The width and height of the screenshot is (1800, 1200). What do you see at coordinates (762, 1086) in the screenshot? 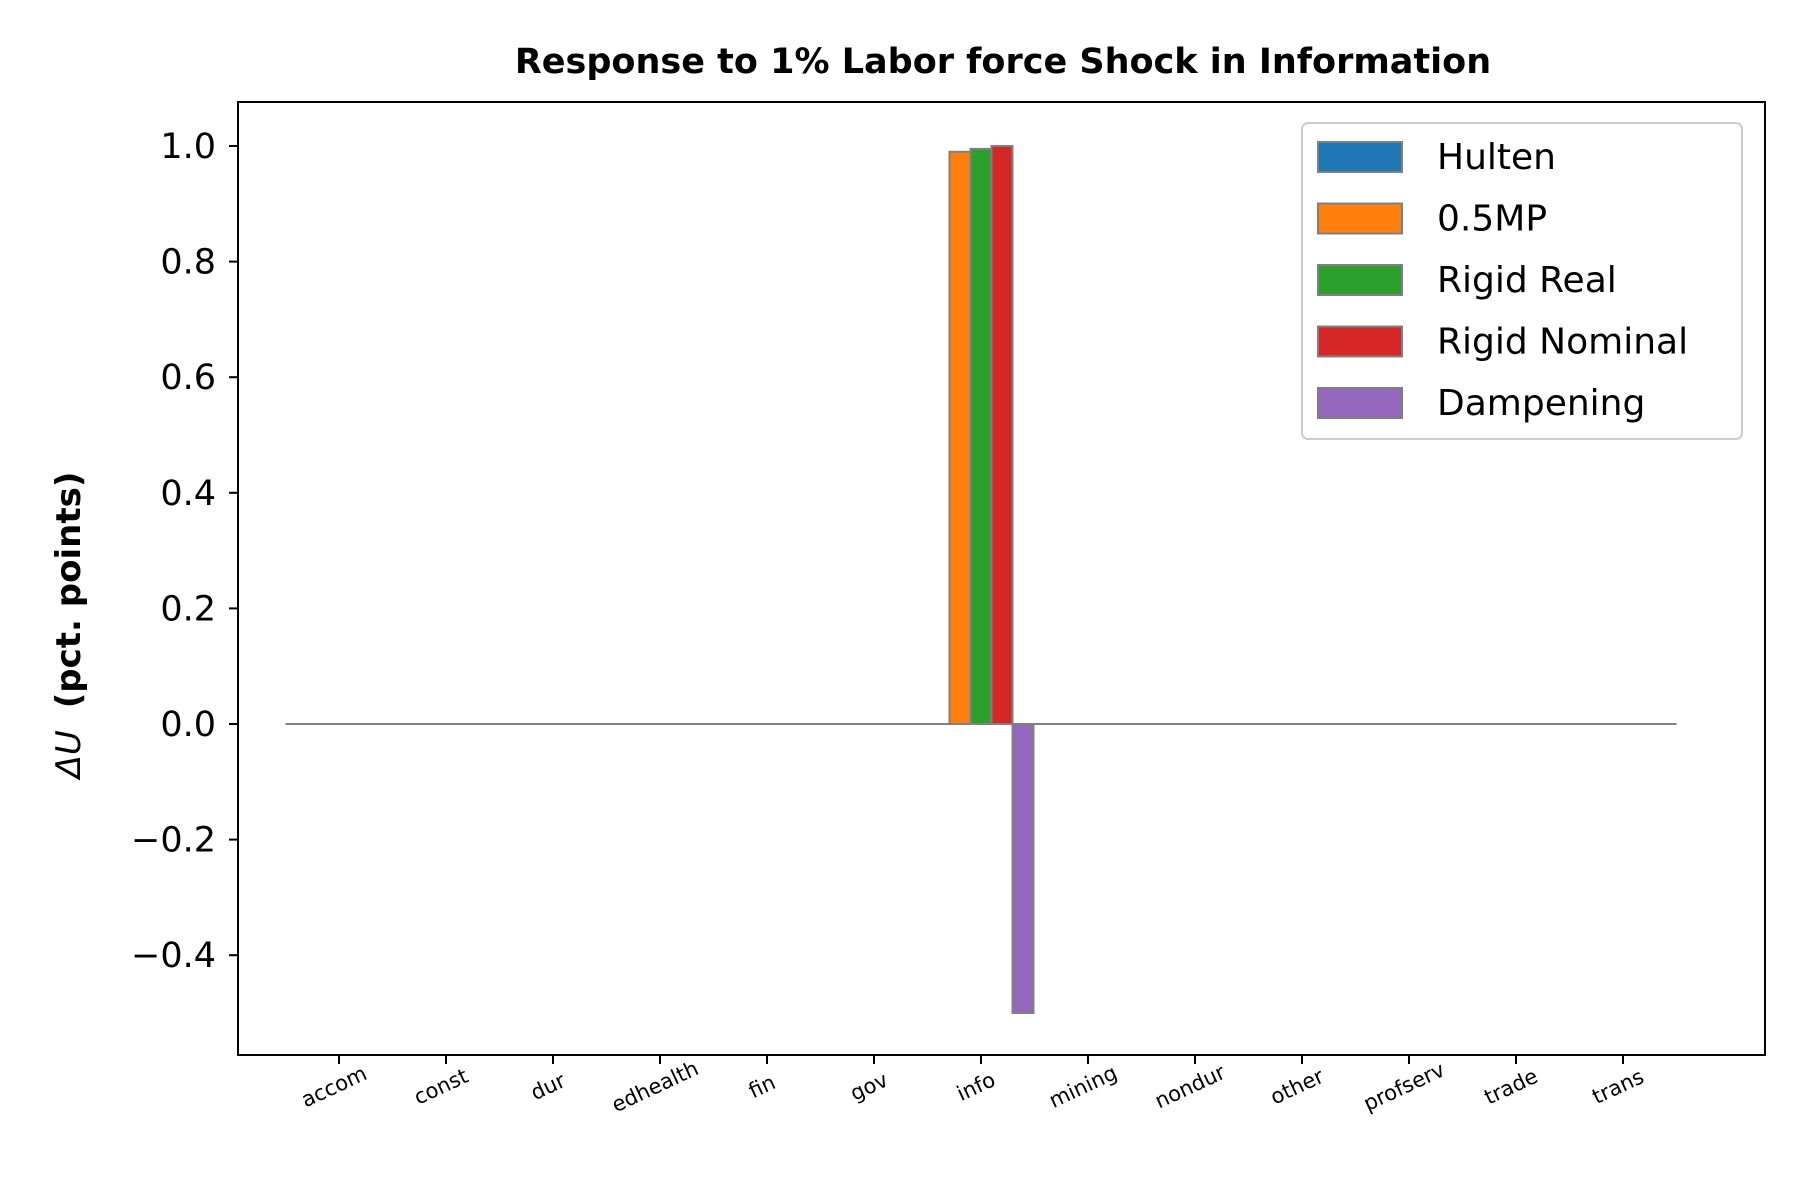
I see `x-tick-label: fin` at bounding box center [762, 1086].